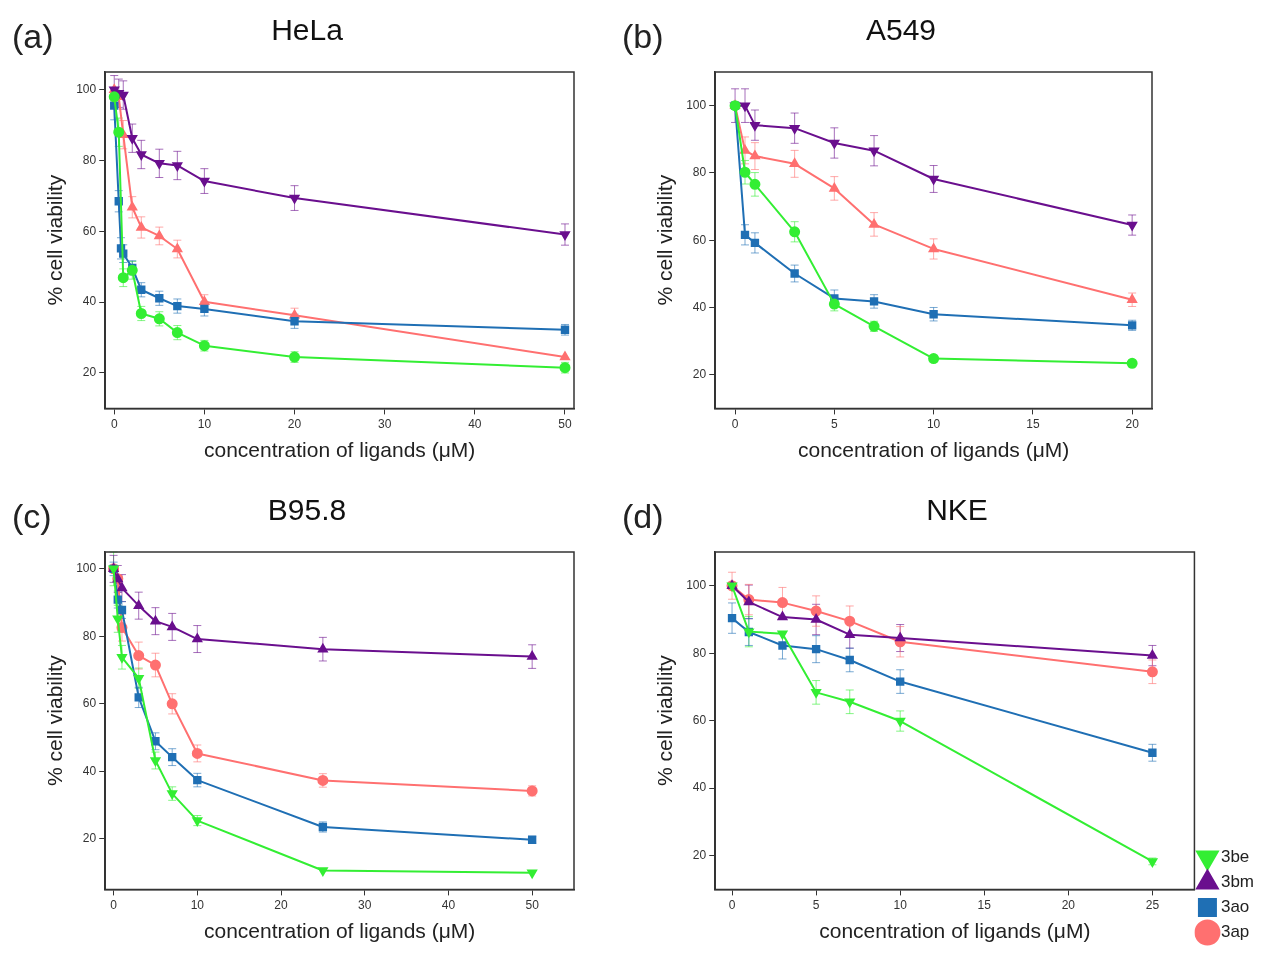  I want to click on text: (a), so click(33, 36).